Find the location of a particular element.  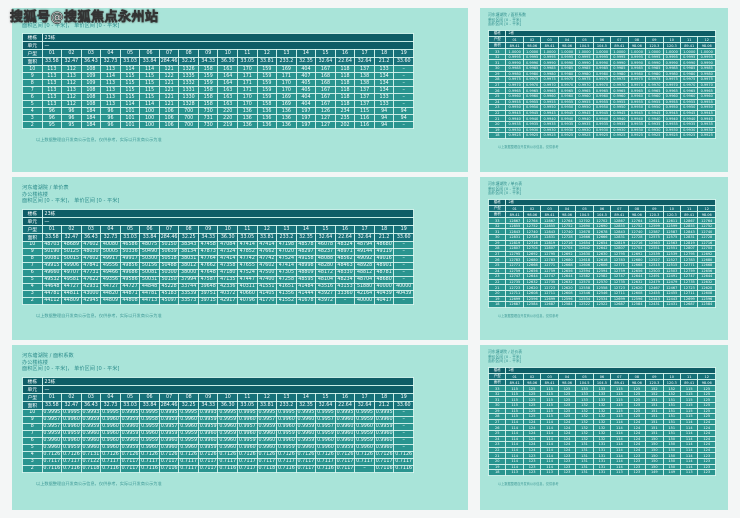

table-cell: 12620 is located at coordinates (706, 287).